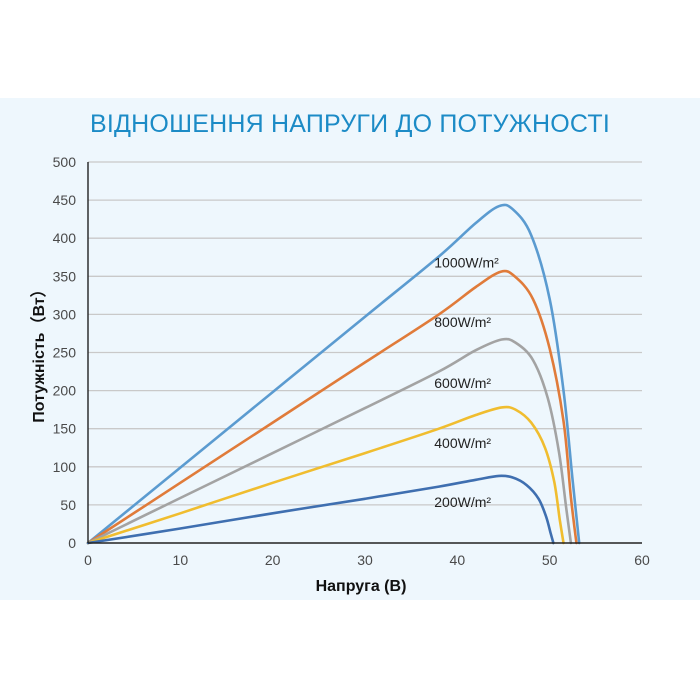  What do you see at coordinates (65, 429) in the screenshot?
I see `y-tick-label: 150` at bounding box center [65, 429].